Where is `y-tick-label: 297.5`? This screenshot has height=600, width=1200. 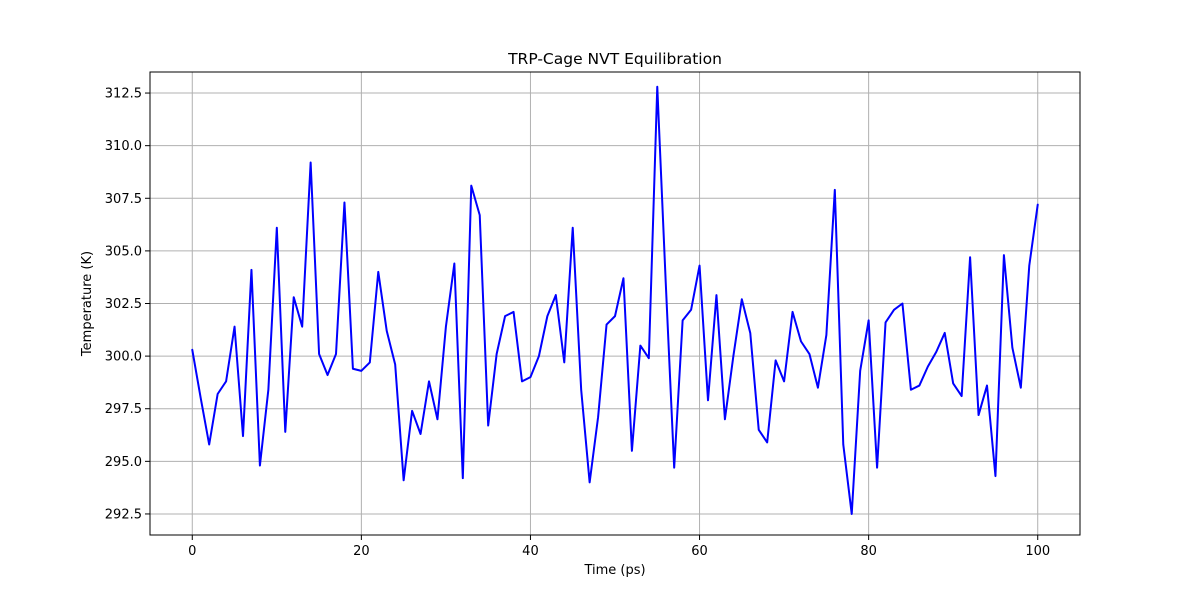
y-tick-label: 297.5 is located at coordinates (123, 409).